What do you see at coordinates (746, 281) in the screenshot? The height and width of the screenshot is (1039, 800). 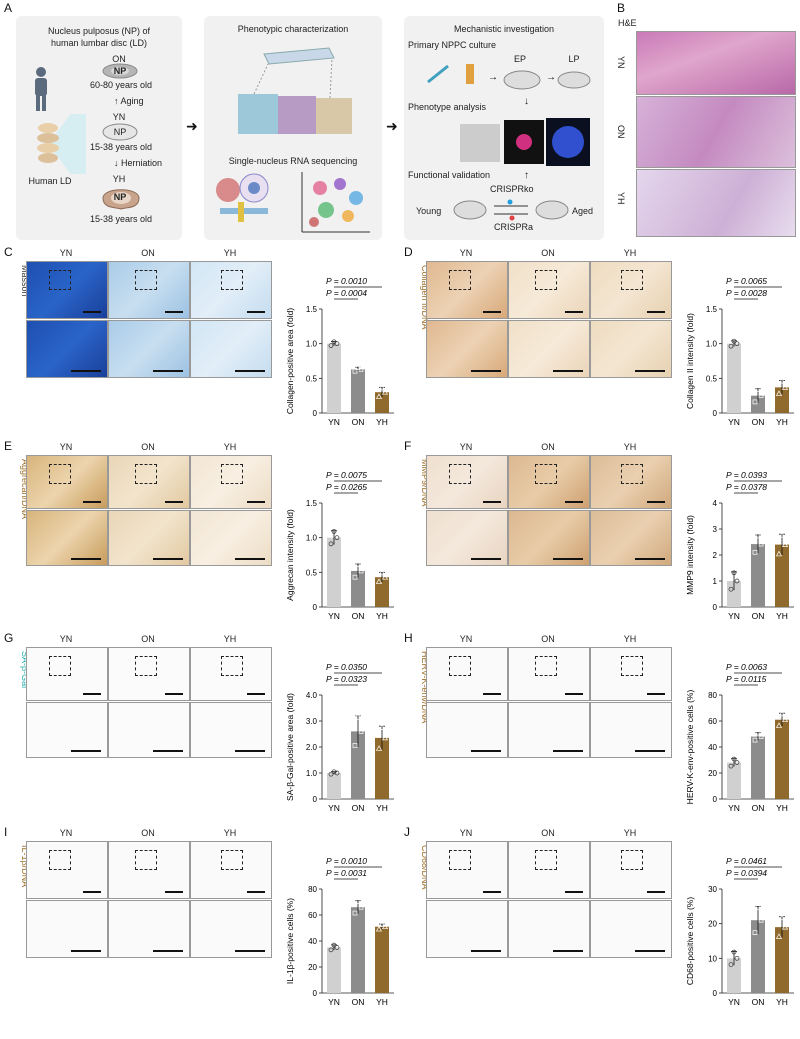 I see `p-value-top: P = 0.0065` at bounding box center [746, 281].